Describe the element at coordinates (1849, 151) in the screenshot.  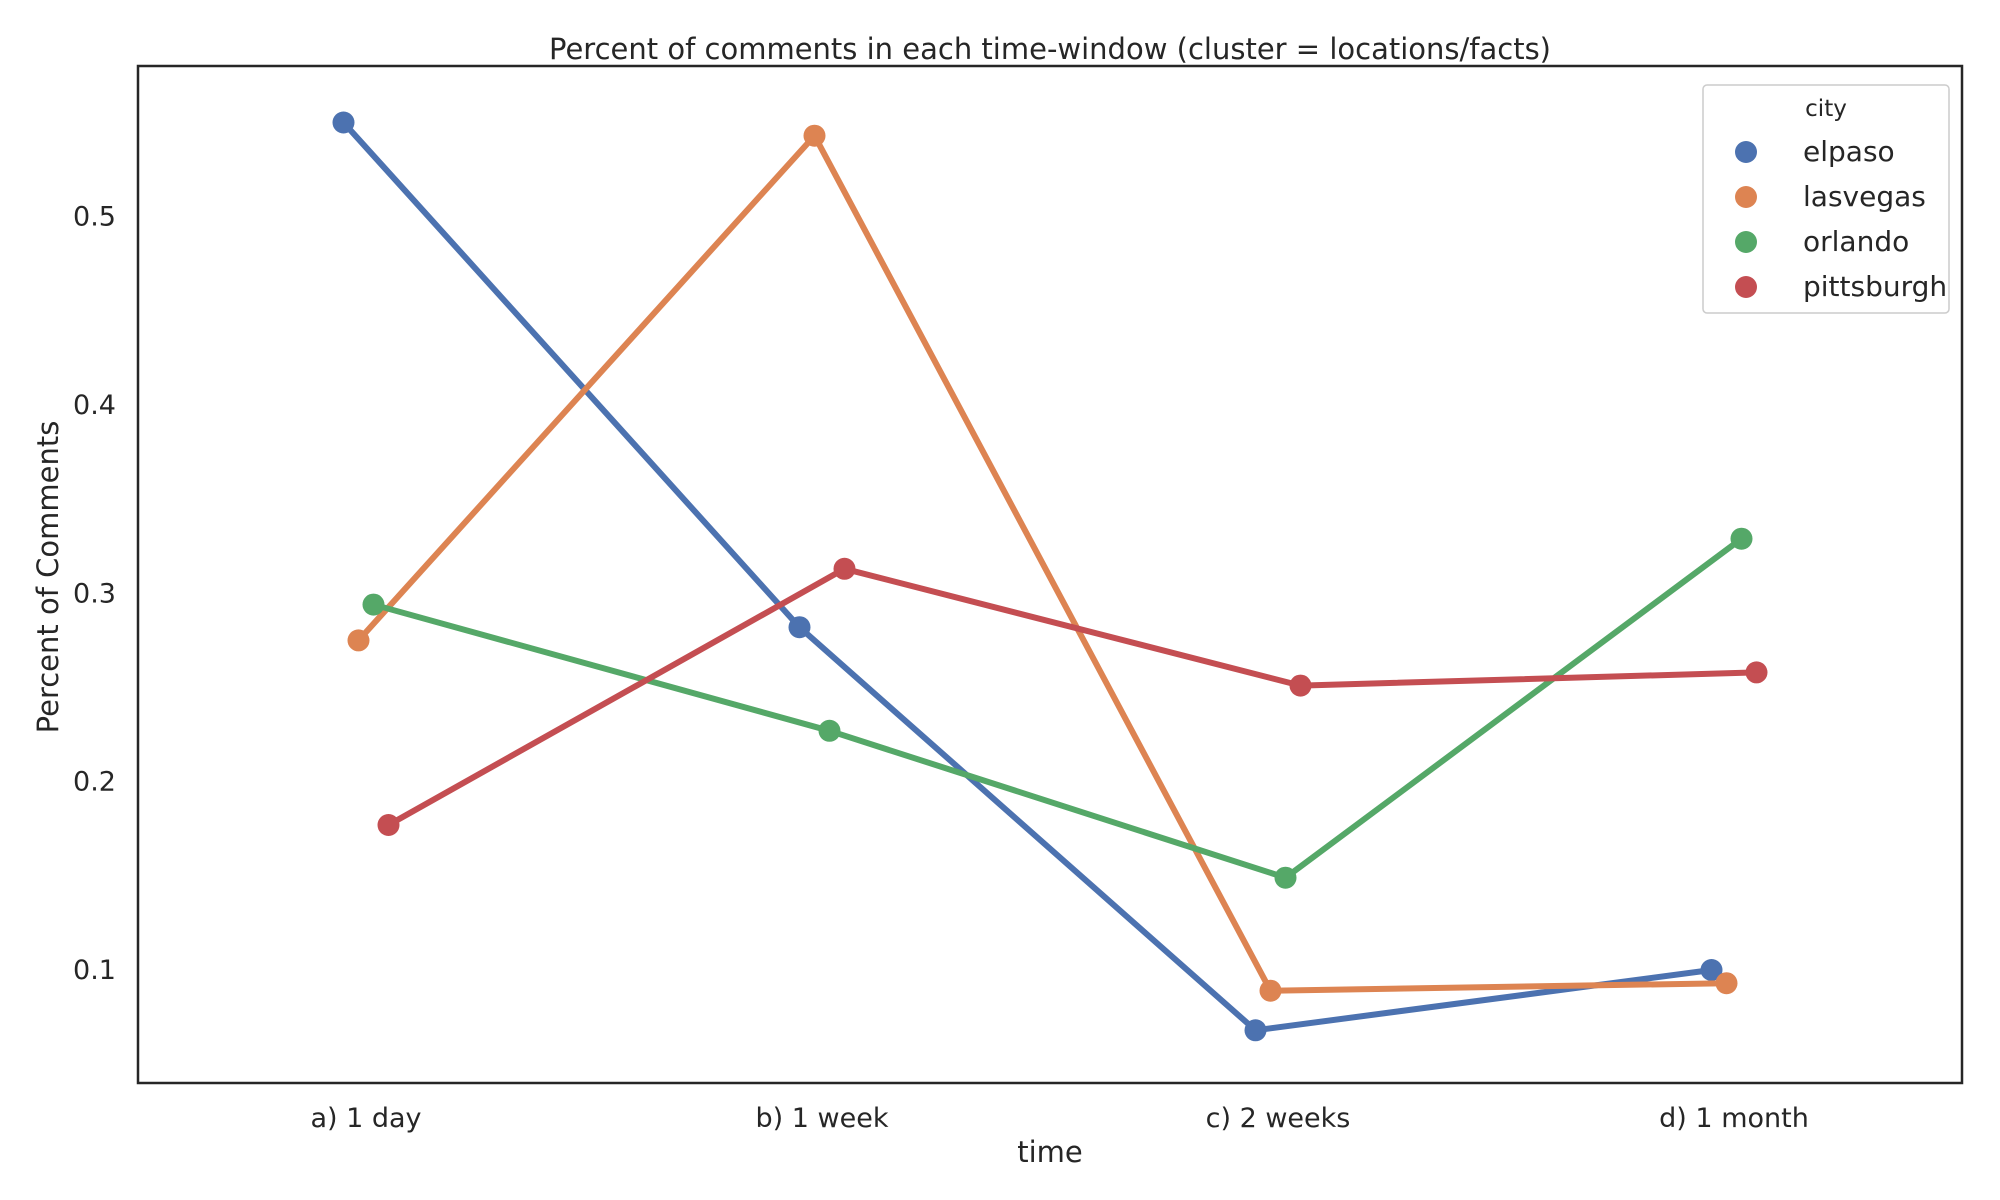
I see `legend-label-elpaso: elpaso` at that location.